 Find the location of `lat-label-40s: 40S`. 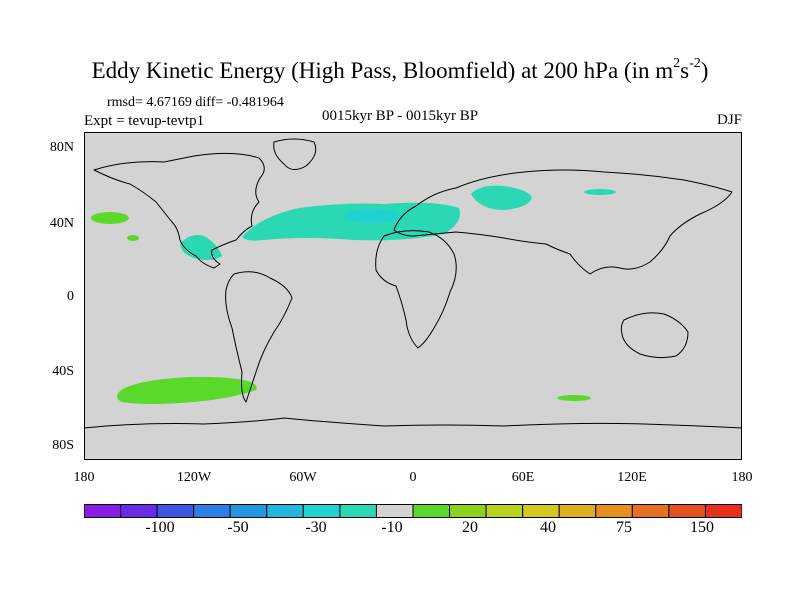

lat-label-40s: 40S is located at coordinates (63, 371).